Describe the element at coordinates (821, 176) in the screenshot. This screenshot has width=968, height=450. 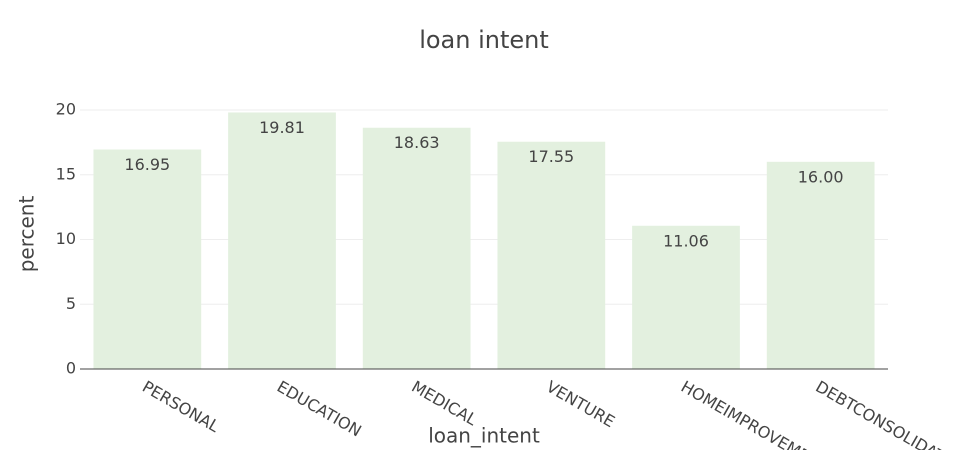
I see `value-label: 16.00` at that location.